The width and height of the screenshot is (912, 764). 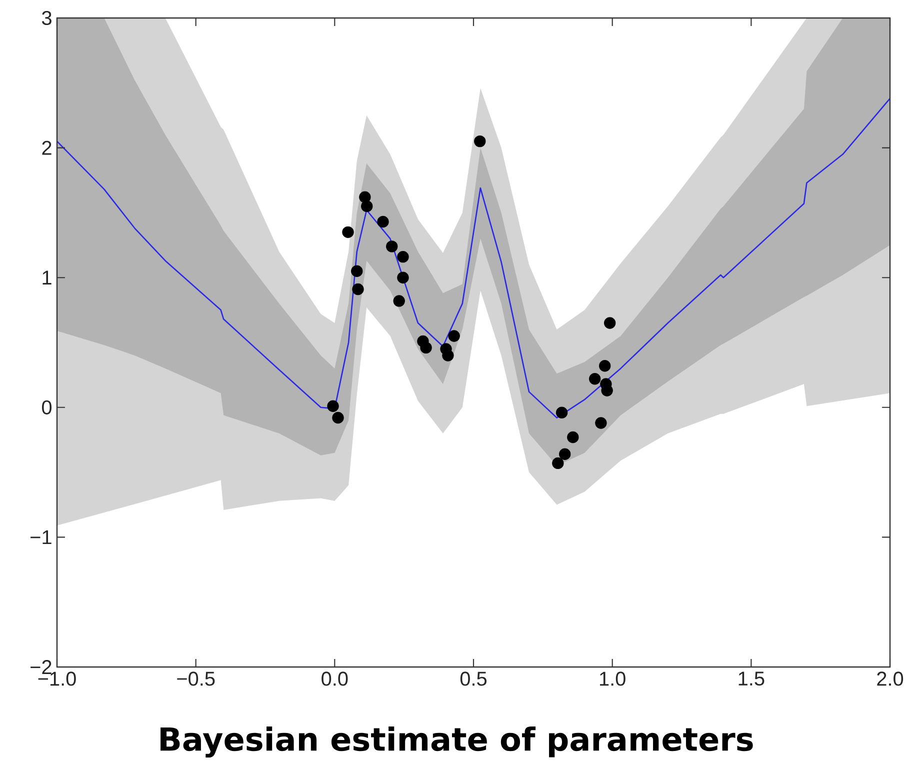 I want to click on y-tick-label: 1, so click(x=47, y=277).